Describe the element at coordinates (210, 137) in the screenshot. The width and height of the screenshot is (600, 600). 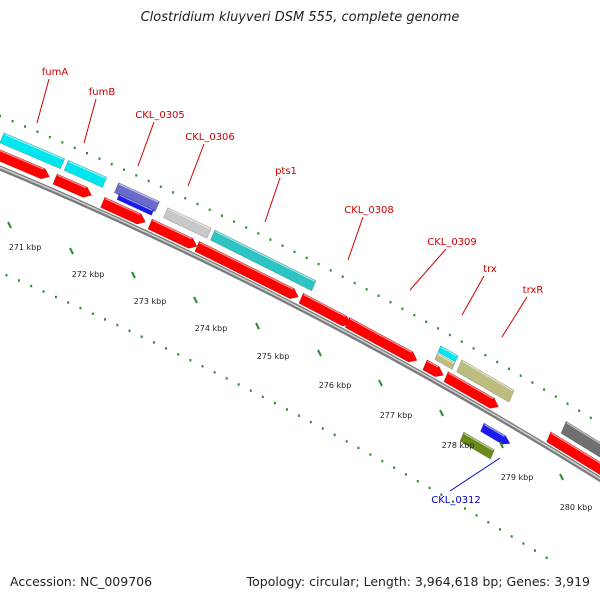
I see `gene-label-text: CKL_0306` at that location.